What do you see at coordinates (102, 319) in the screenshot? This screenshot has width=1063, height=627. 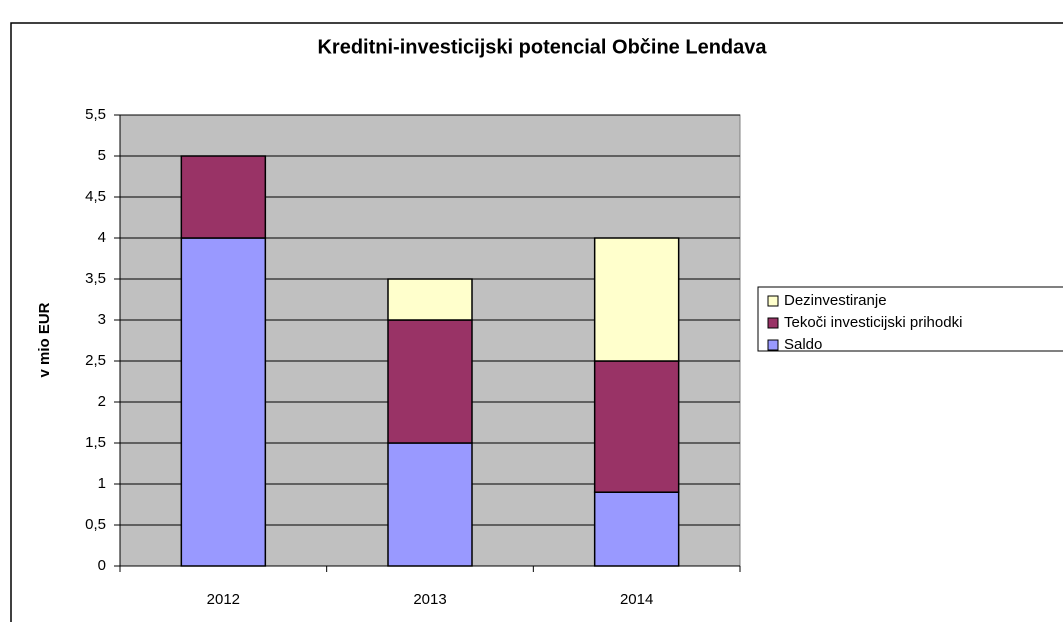 I see `y-tick-label: 3` at bounding box center [102, 319].